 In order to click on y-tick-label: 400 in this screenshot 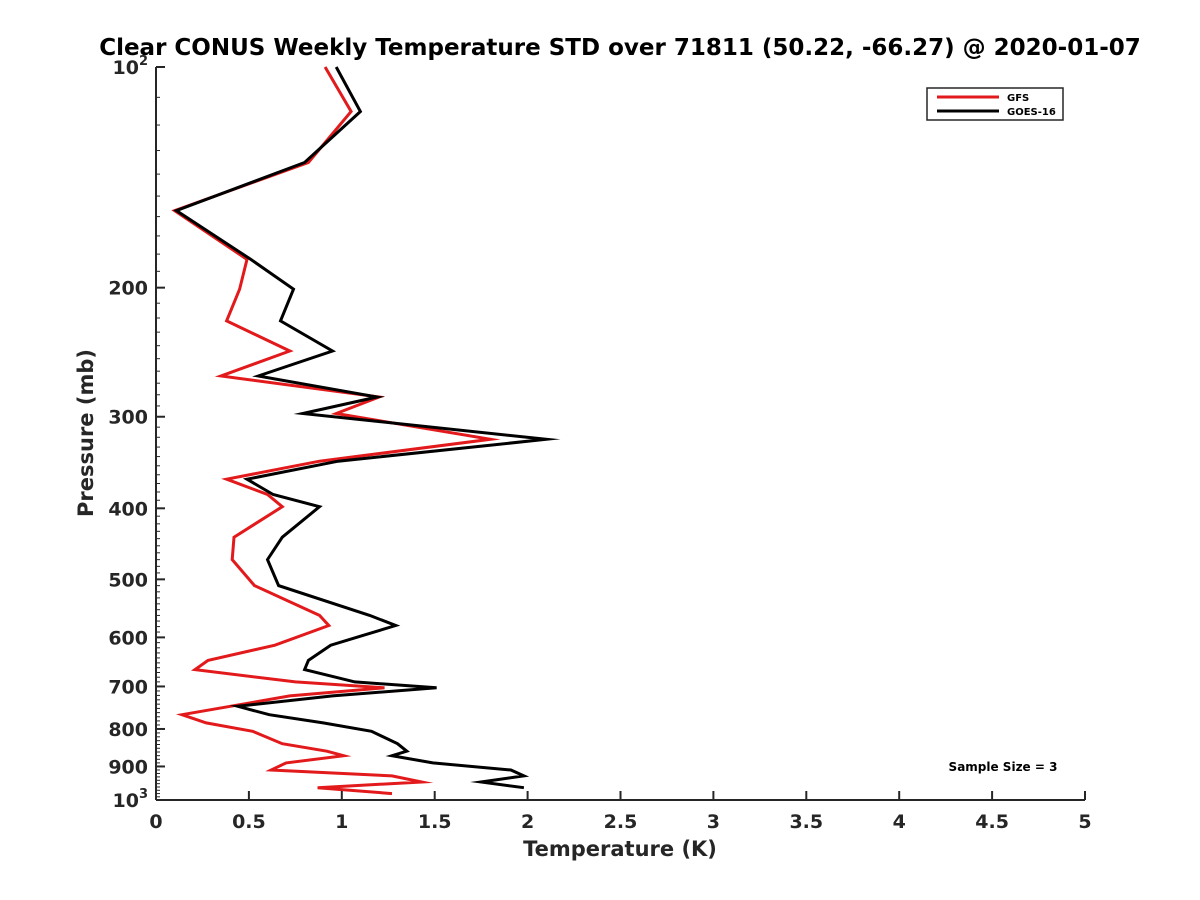, I will do `click(128, 509)`.